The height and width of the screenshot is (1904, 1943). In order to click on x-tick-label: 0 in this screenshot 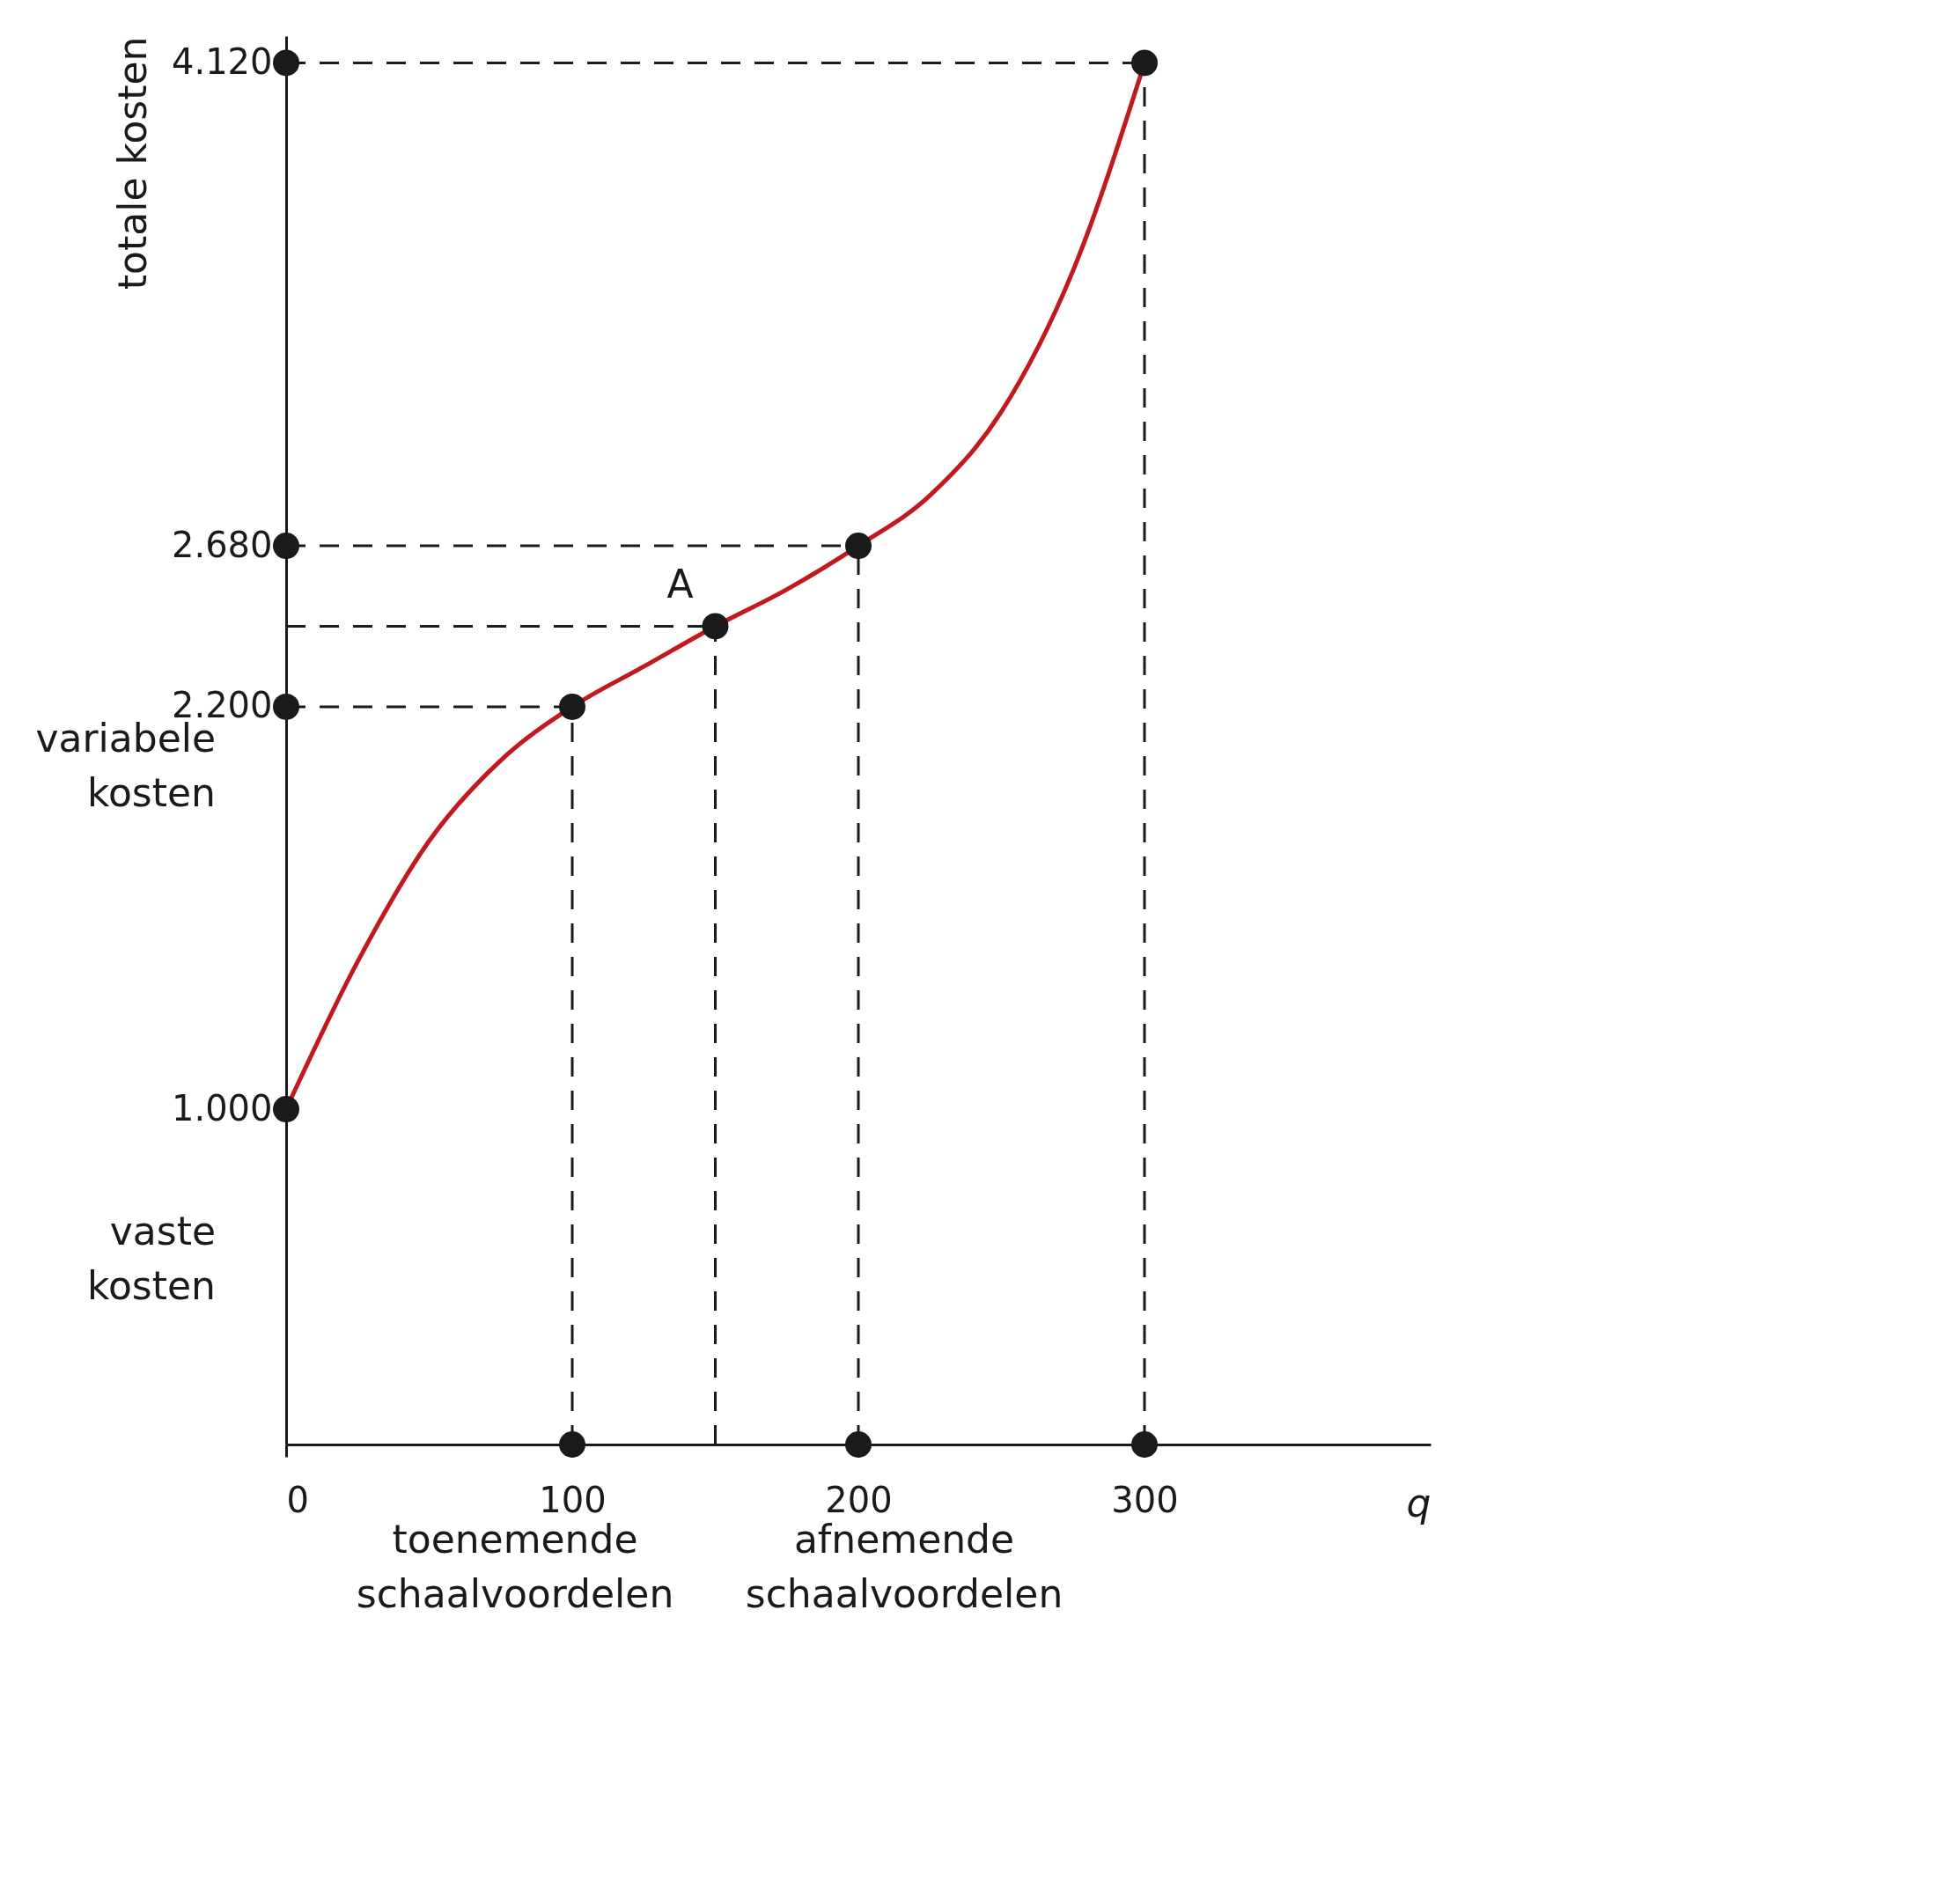, I will do `click(297, 1499)`.